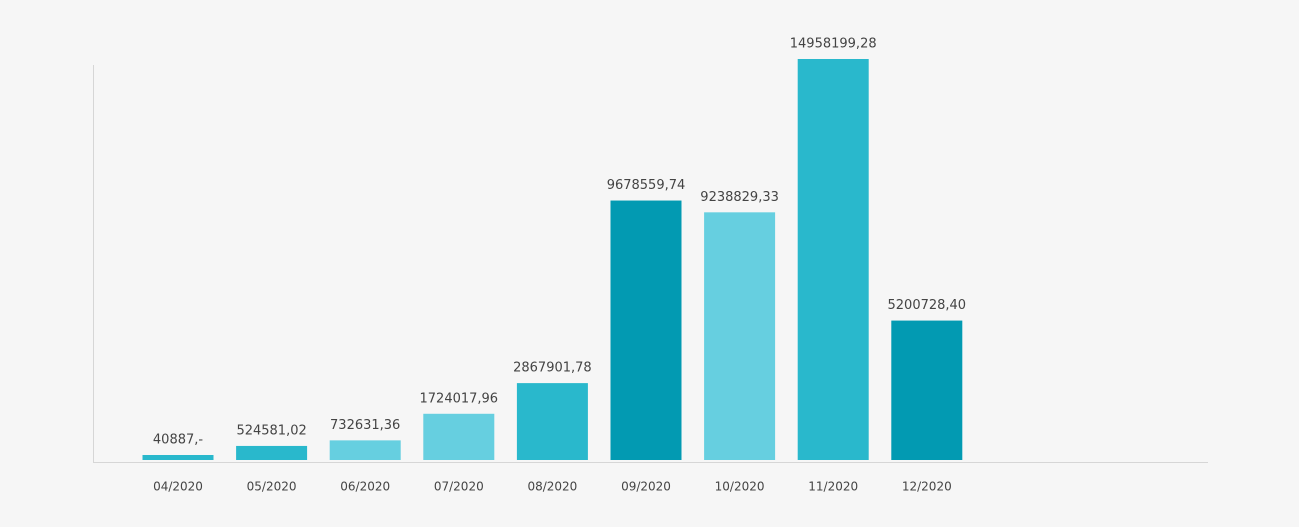 This screenshot has height=527, width=1299. What do you see at coordinates (552, 368) in the screenshot?
I see `value-label: 2867901,78` at bounding box center [552, 368].